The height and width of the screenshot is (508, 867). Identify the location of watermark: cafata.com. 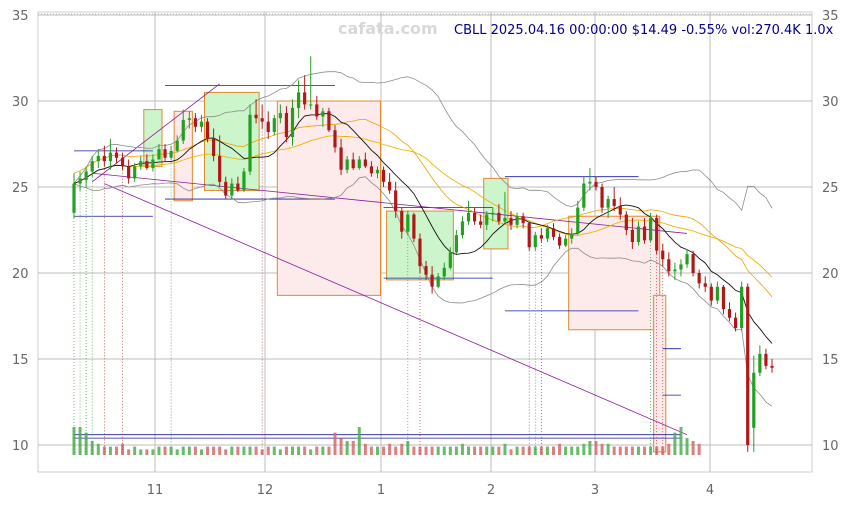
(388, 28).